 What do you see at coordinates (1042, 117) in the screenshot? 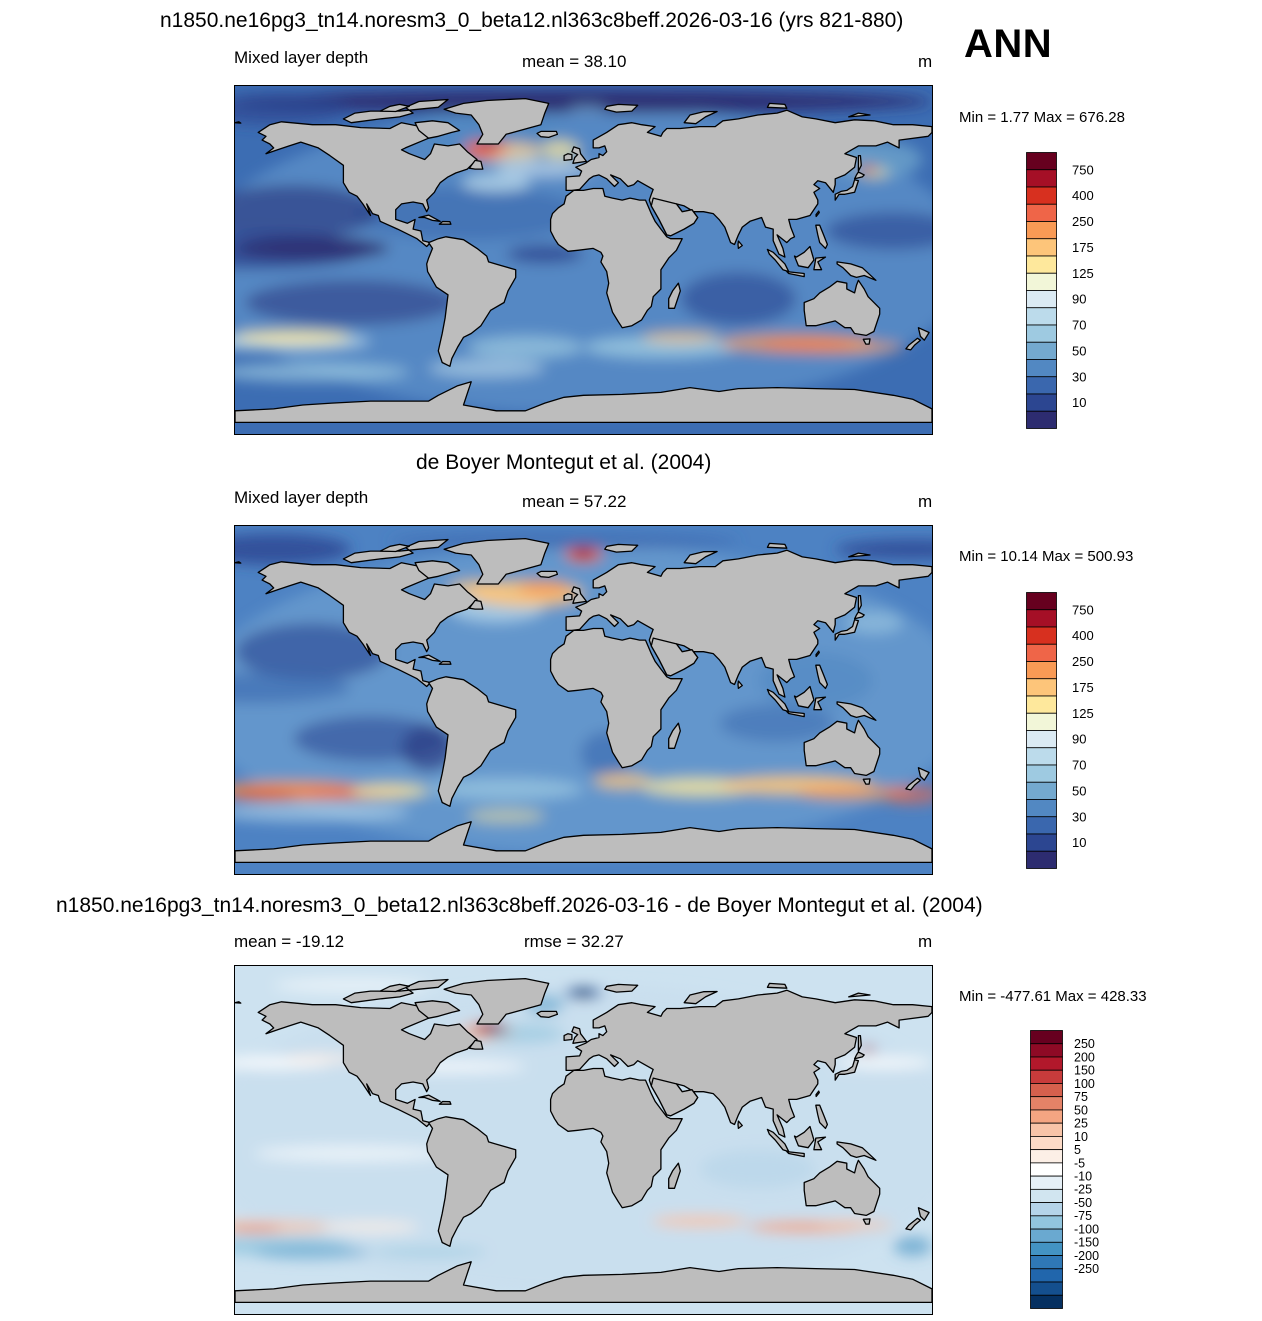
I see `panel-1-minmax: Min = 1.77 Max = 676.28` at bounding box center [1042, 117].